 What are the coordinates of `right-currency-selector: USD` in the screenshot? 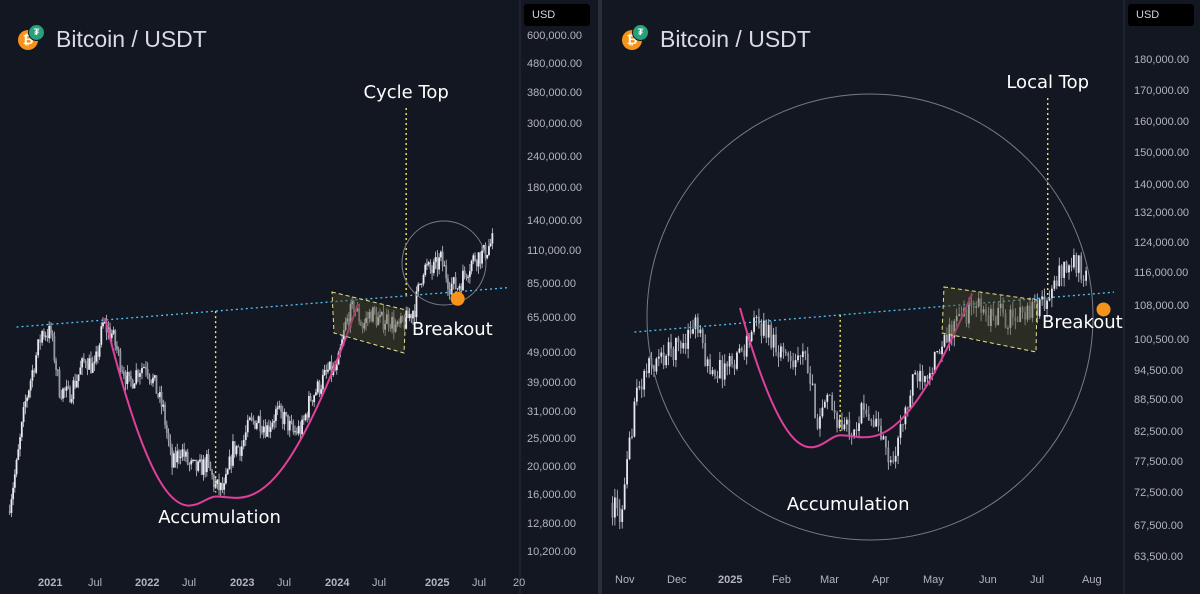 It's located at (1161, 15).